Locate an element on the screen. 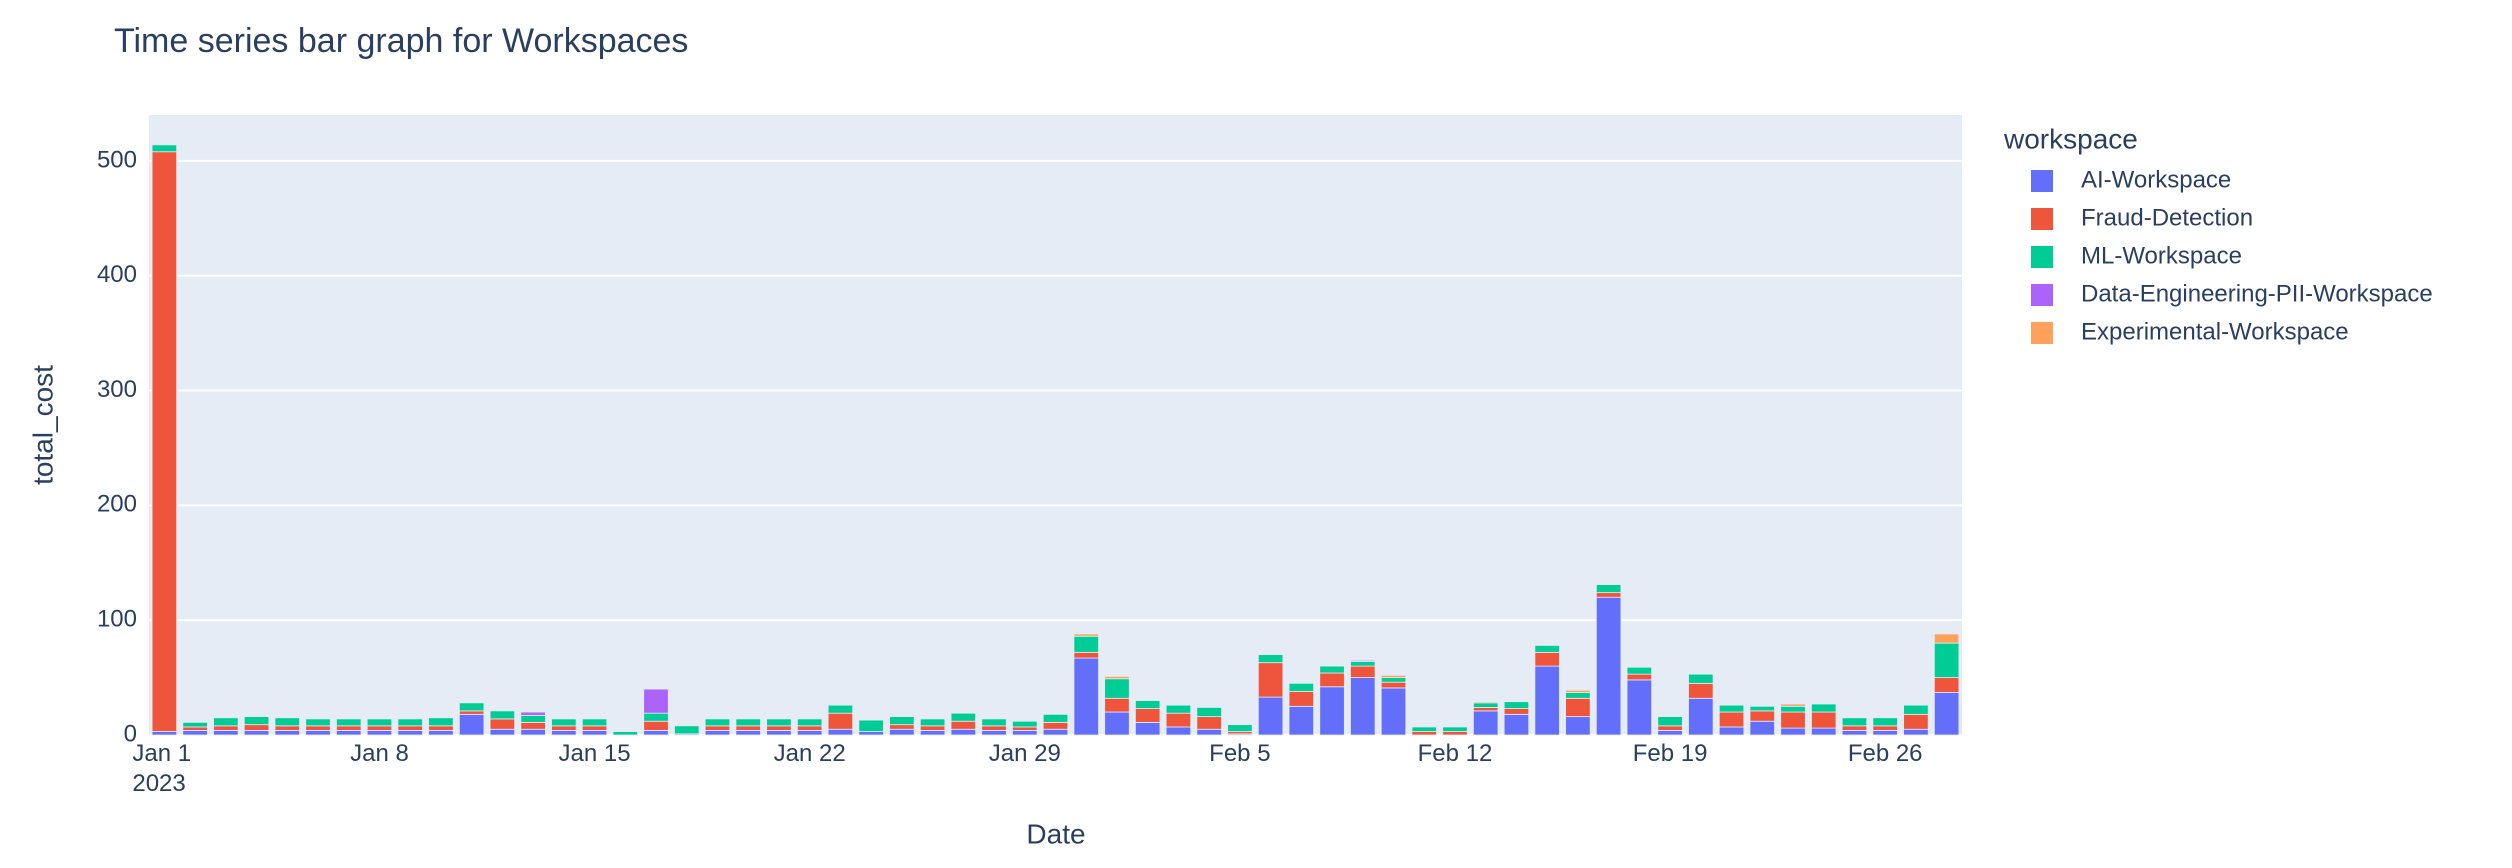 The image size is (2512, 868). chart-title: Time series bar graph for Workspaces is located at coordinates (401, 41).